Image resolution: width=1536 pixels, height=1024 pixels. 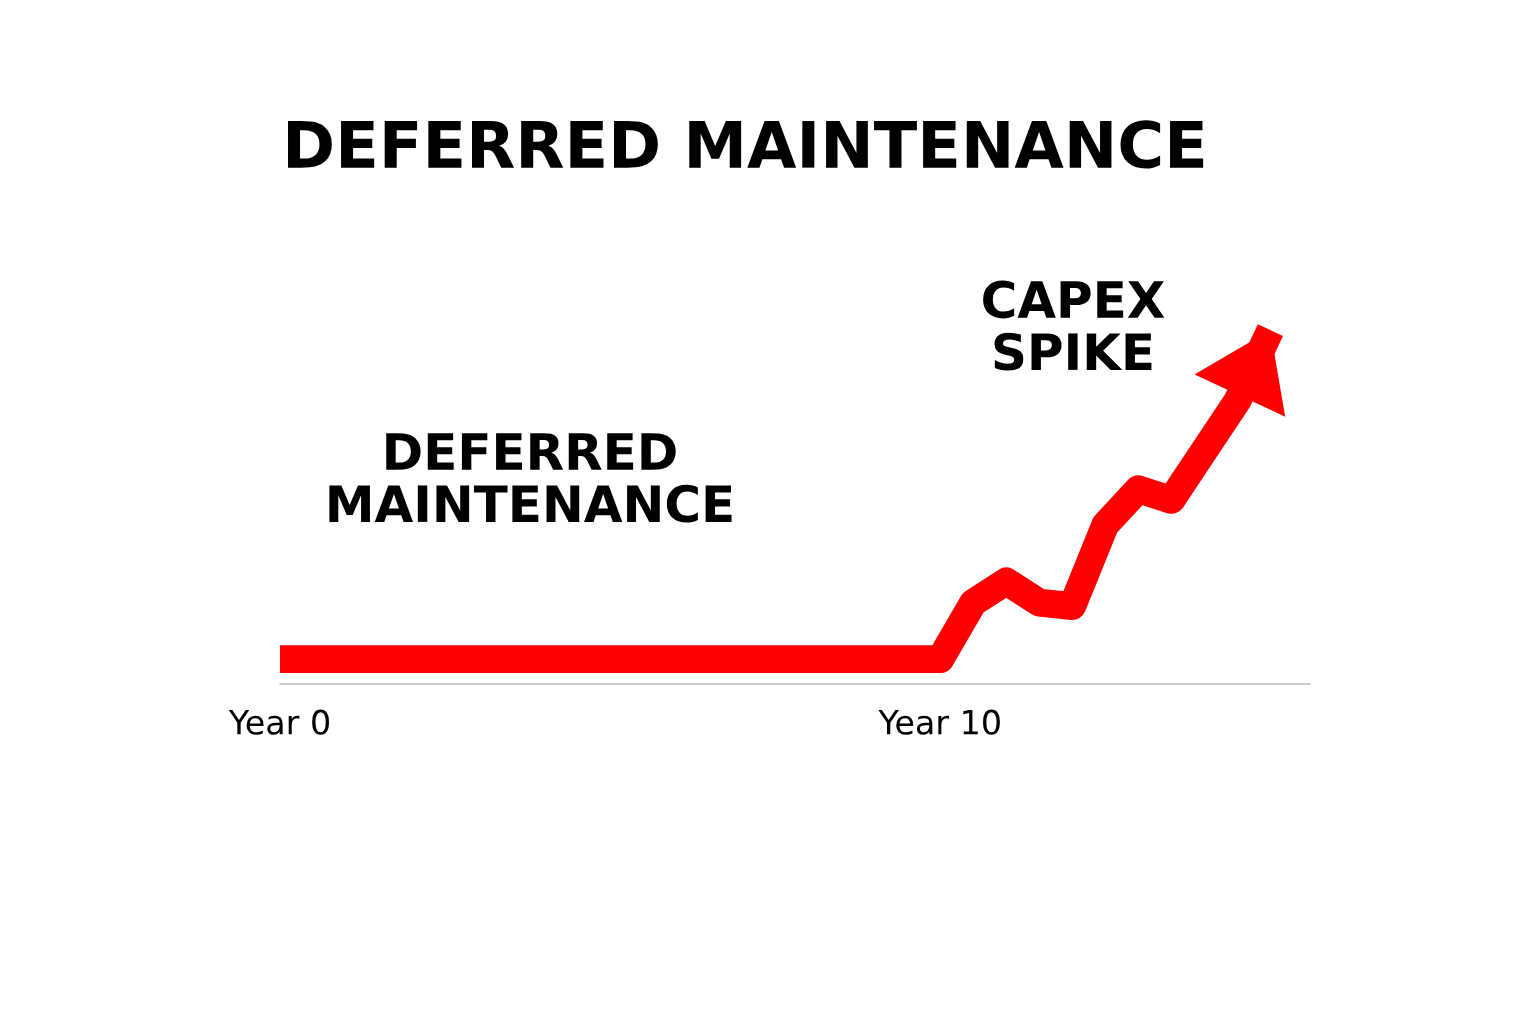 I want to click on x-tick-label: Year 10, so click(x=939, y=722).